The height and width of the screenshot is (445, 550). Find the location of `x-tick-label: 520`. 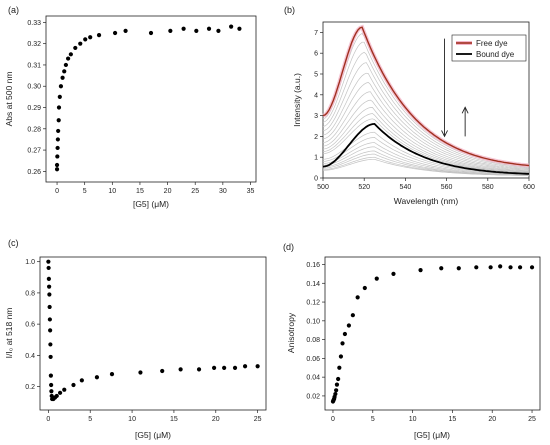

x-tick-label: 520 is located at coordinates (364, 187).